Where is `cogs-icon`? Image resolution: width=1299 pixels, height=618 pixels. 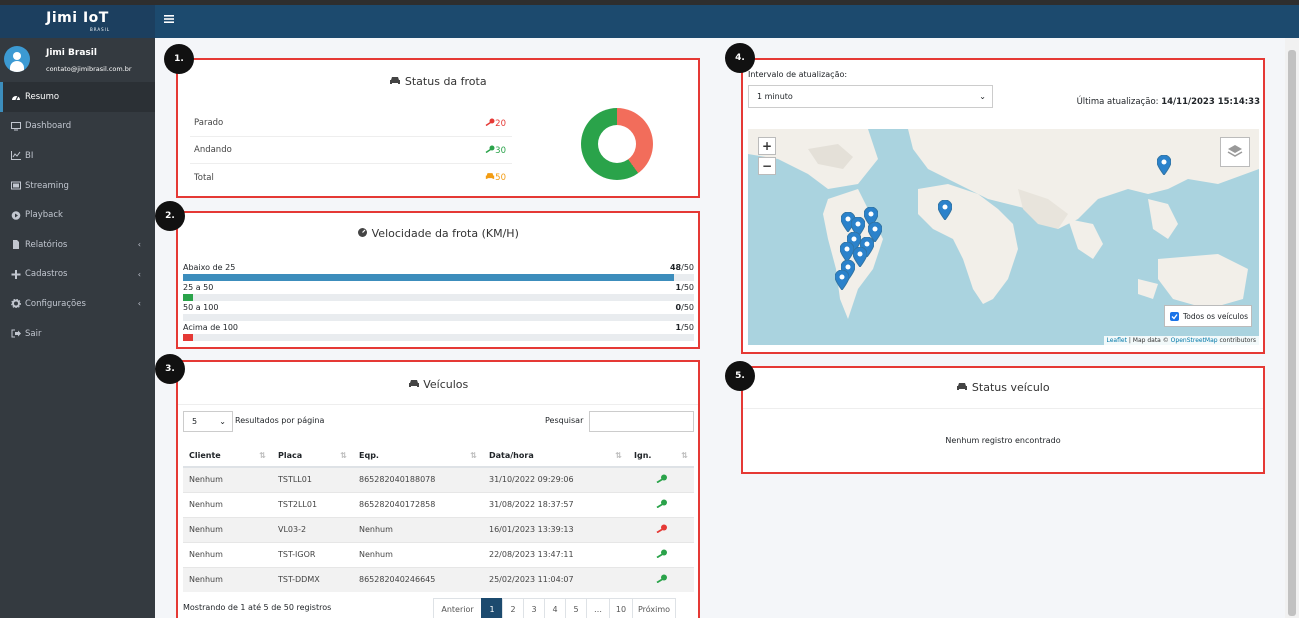
cogs-icon is located at coordinates (16, 304).